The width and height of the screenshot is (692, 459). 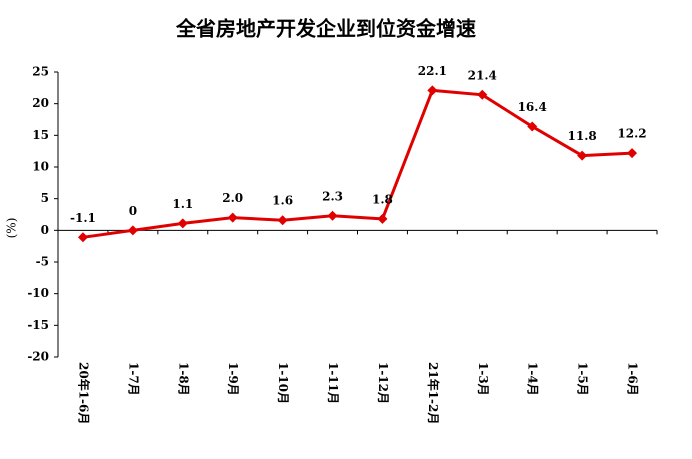 I want to click on y-tick-label: 25, so click(x=40, y=72).